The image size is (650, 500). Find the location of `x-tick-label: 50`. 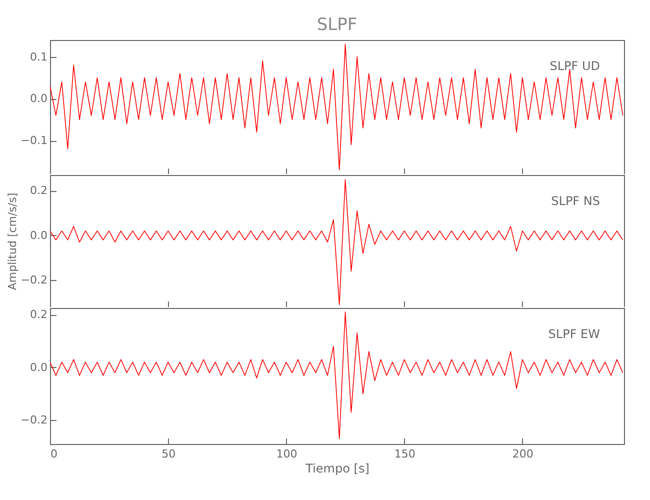

x-tick-label: 50 is located at coordinates (169, 454).